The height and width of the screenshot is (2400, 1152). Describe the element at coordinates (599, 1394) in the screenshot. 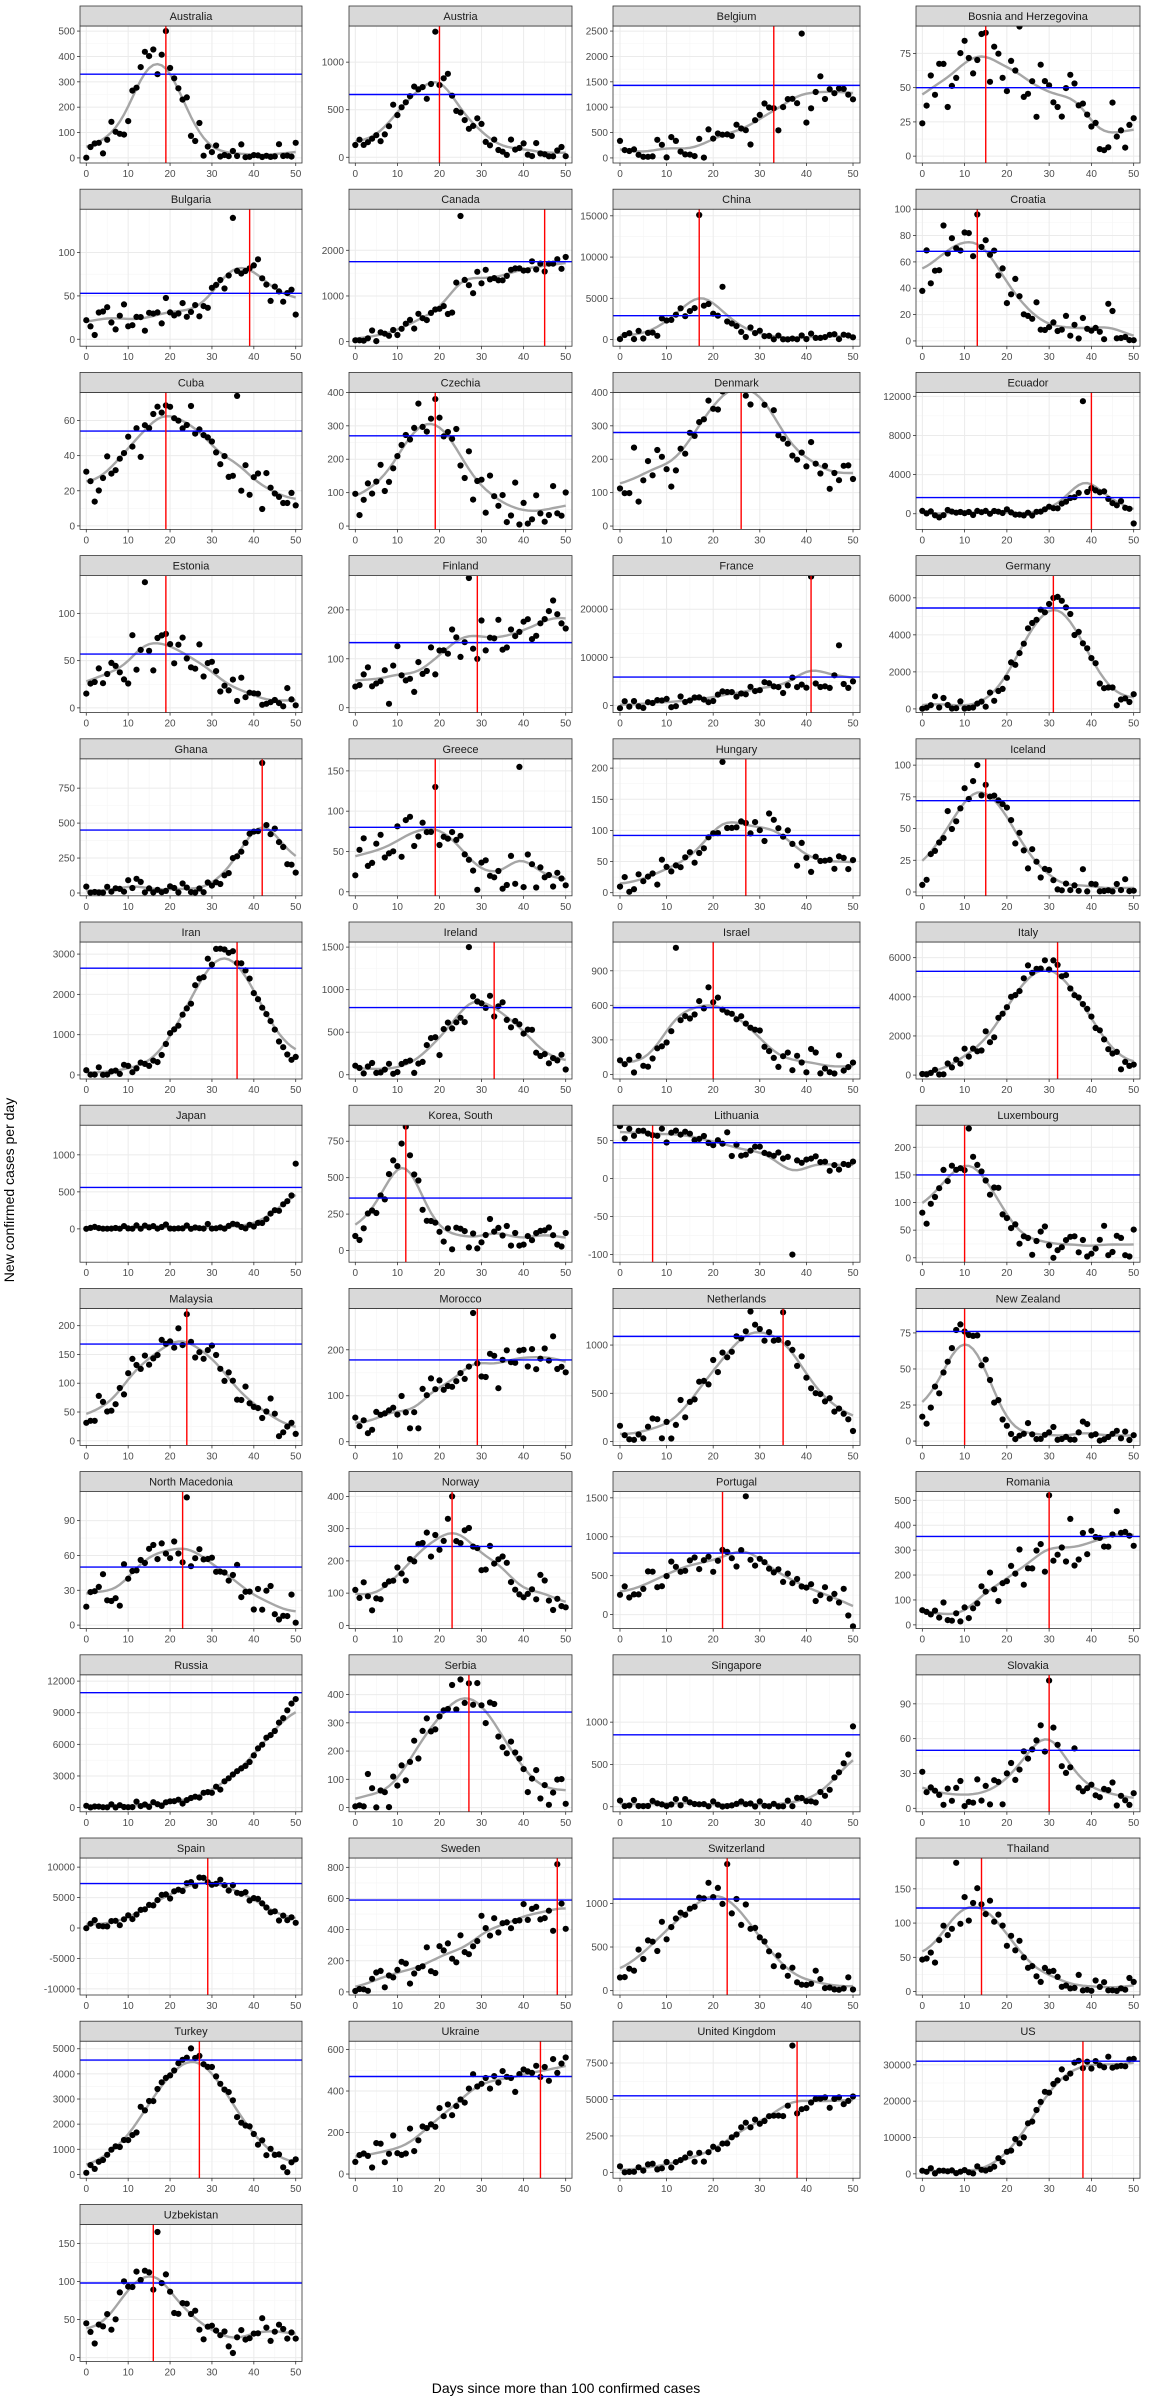

I see `y-tick-label: 500` at that location.